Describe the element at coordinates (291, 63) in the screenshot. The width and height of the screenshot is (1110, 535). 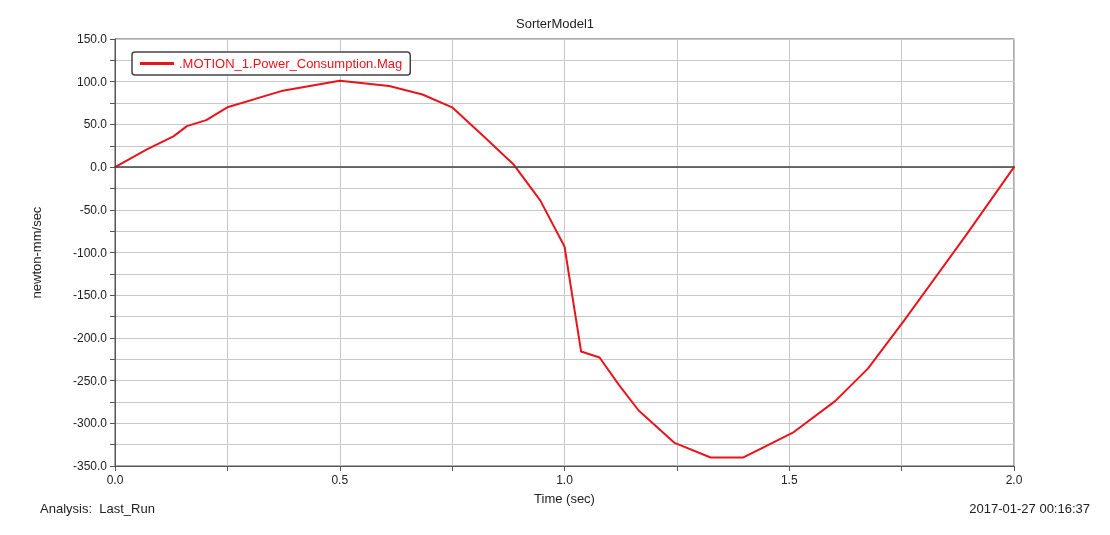
I see `legend-label: .MOTION_1.Power_Consumption.Mag` at that location.